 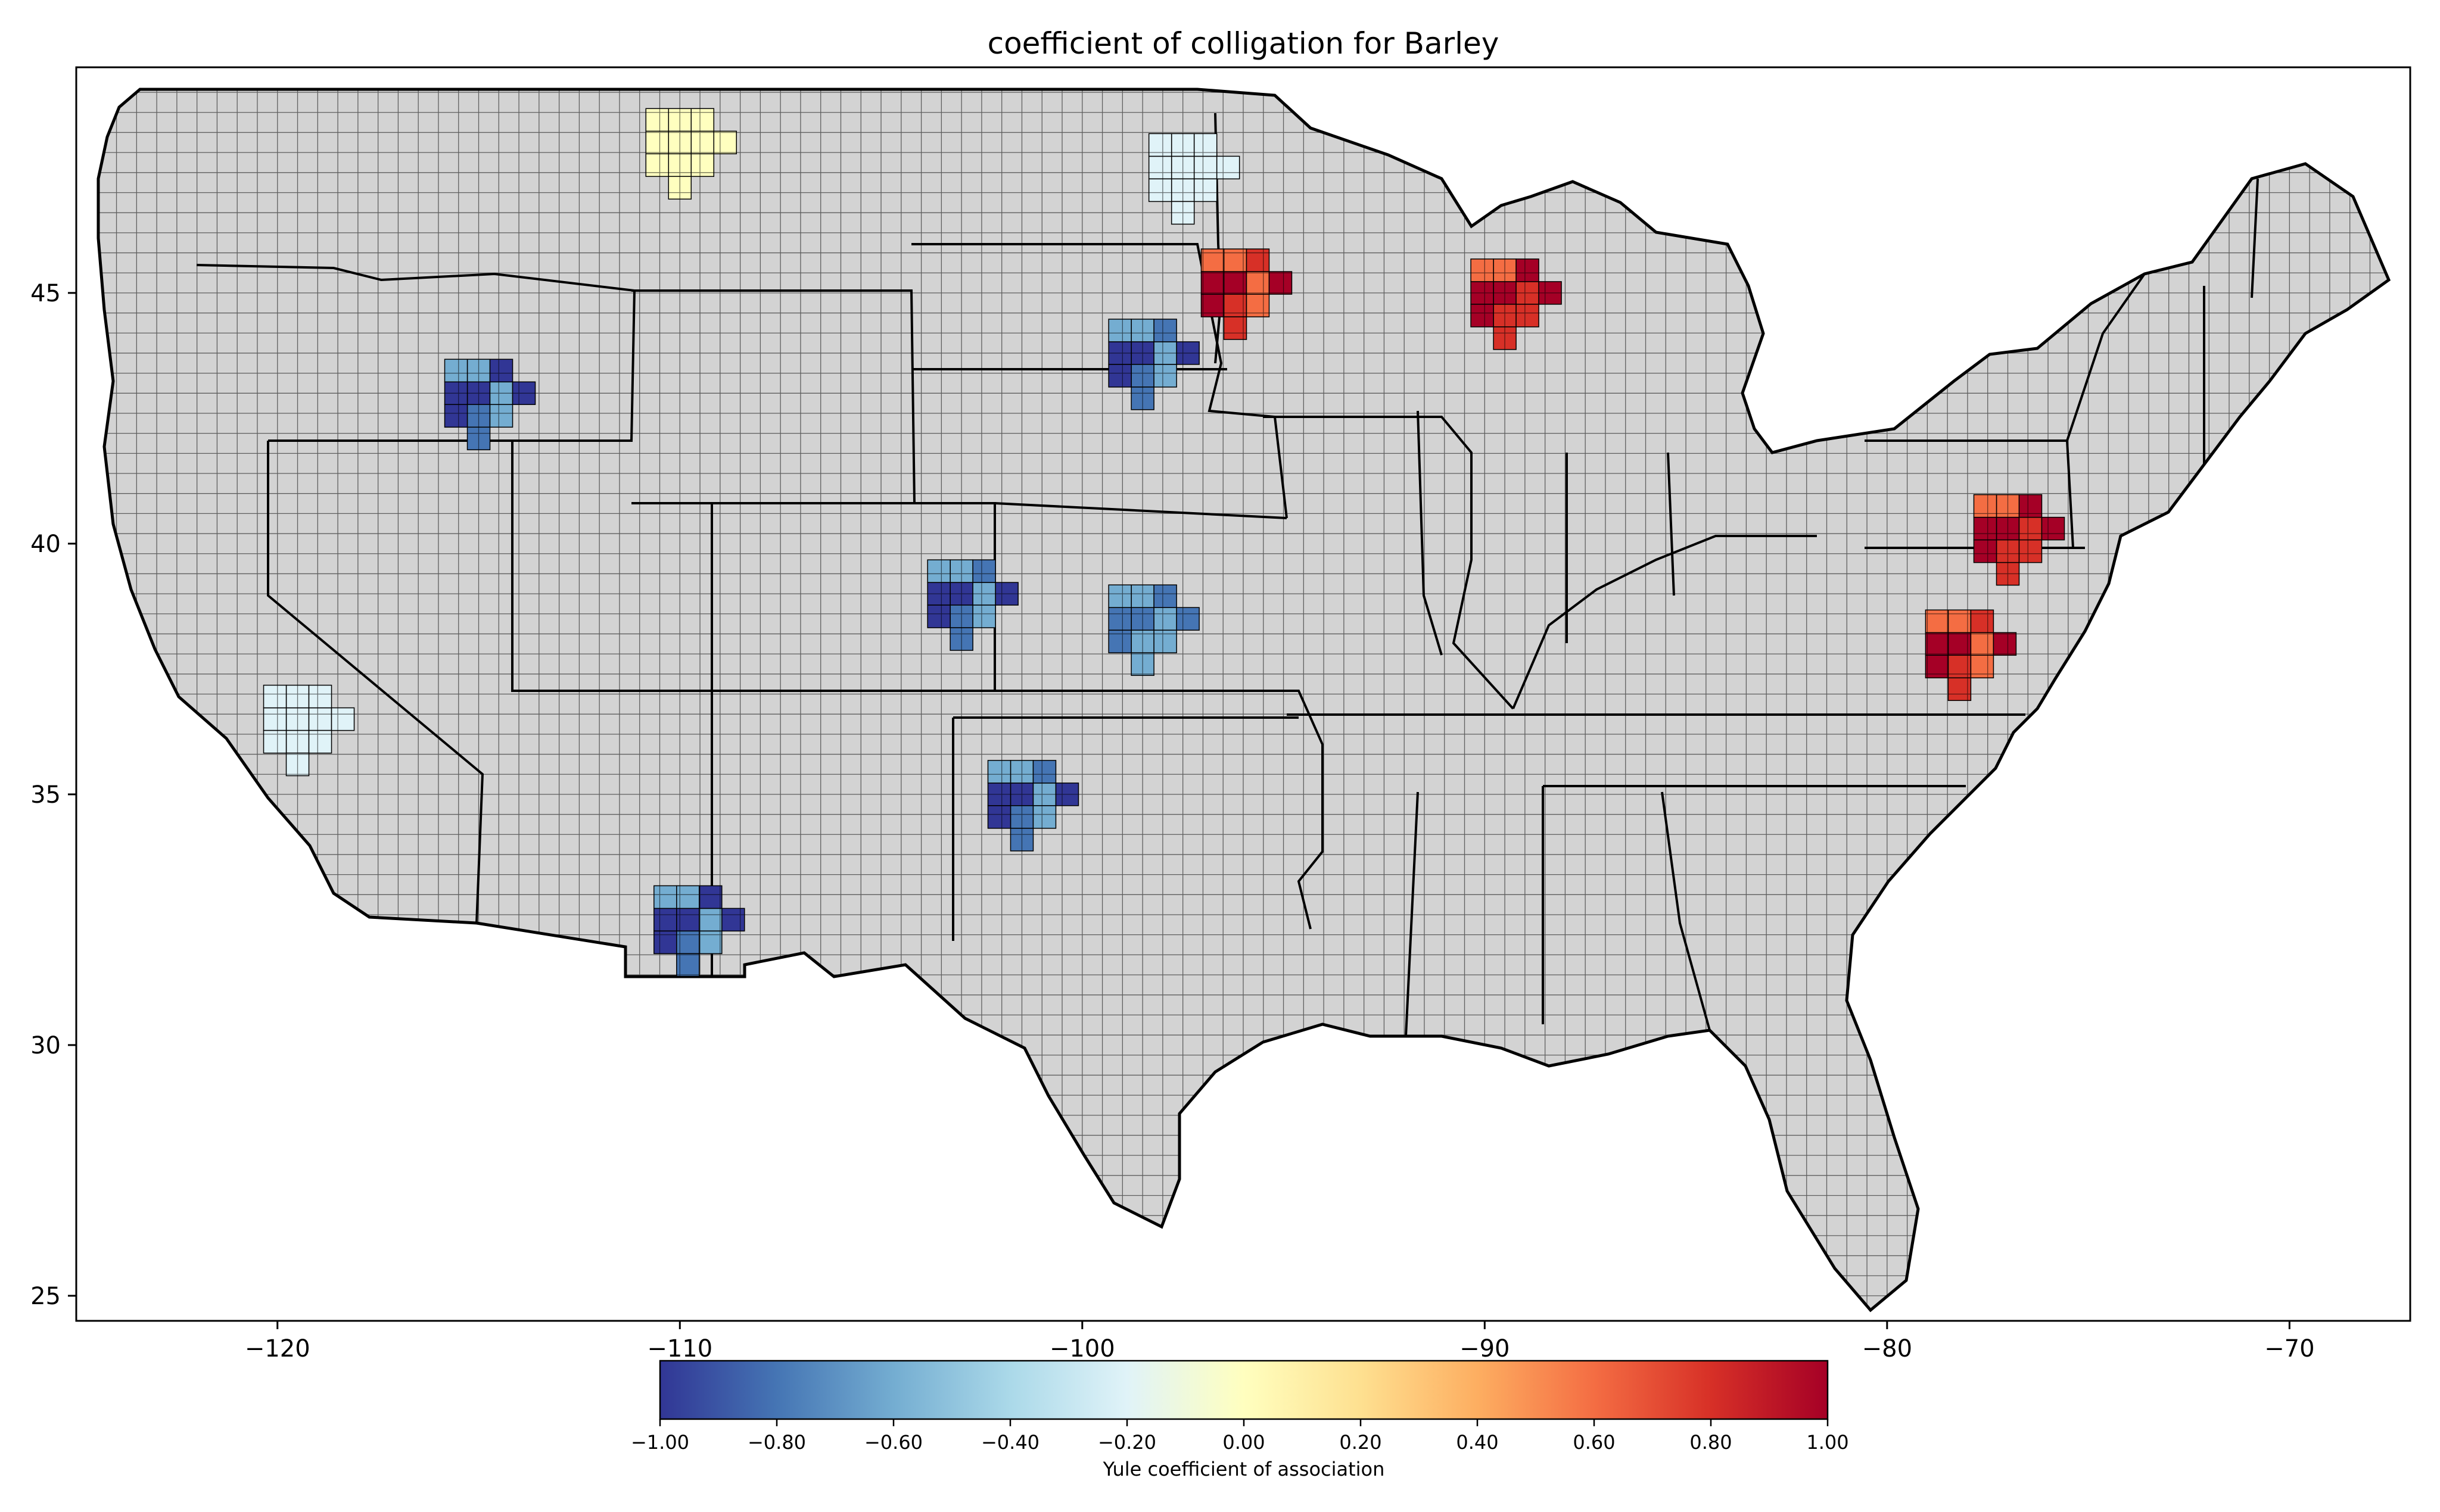 What do you see at coordinates (1280, 1342) in the screenshot?
I see `x-axis-ticks: −120 −110 −100 −90 −80 −70` at bounding box center [1280, 1342].